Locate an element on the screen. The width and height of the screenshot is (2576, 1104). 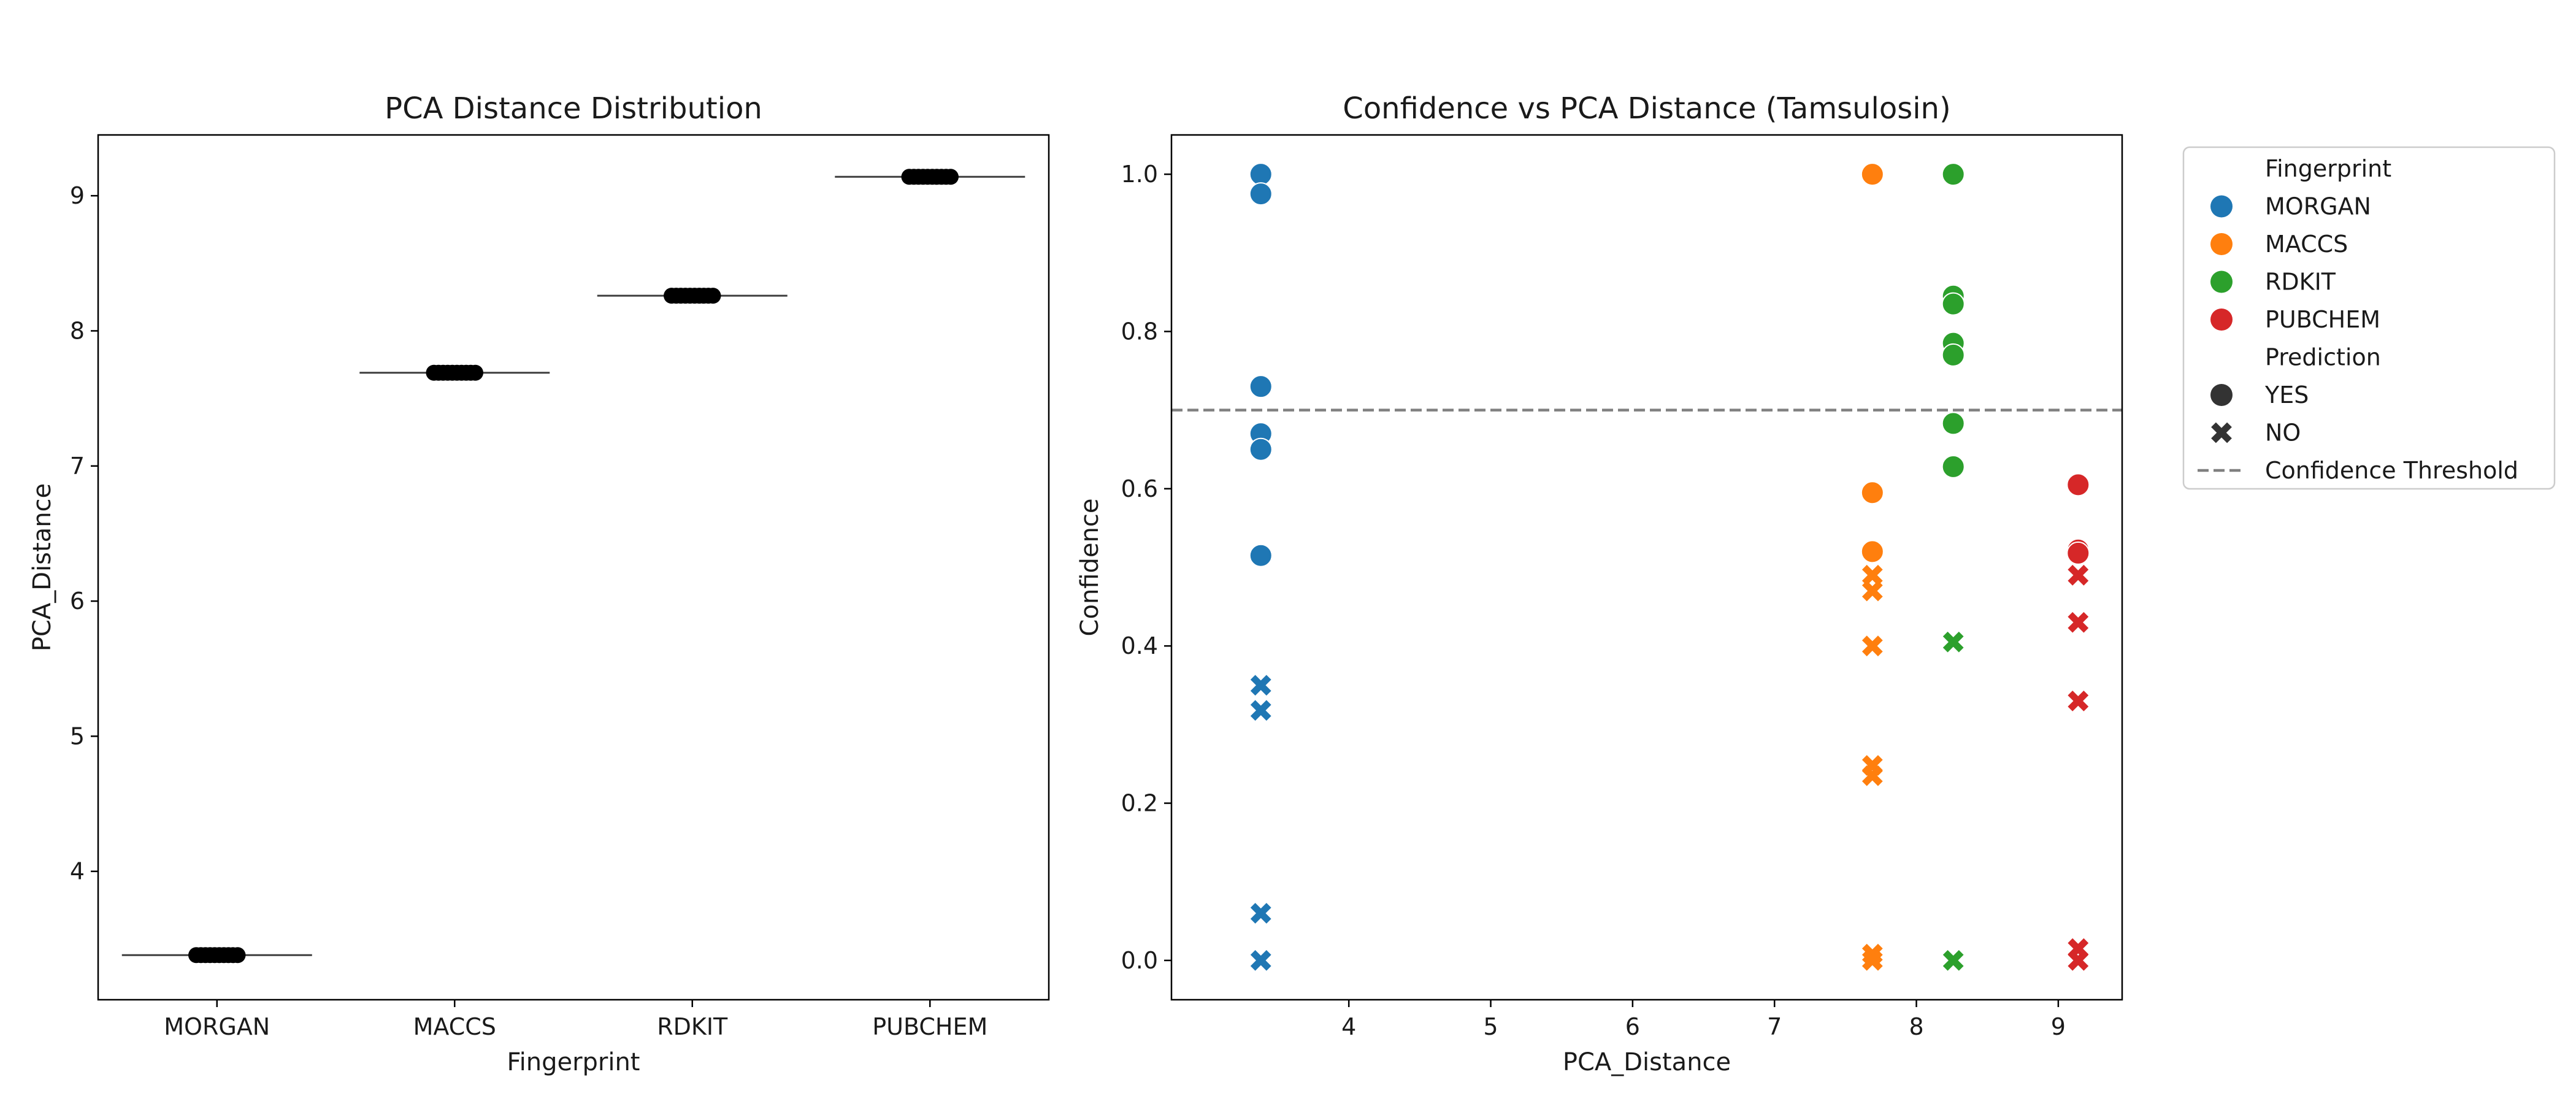
x-tick-label: 8 is located at coordinates (1916, 1026).